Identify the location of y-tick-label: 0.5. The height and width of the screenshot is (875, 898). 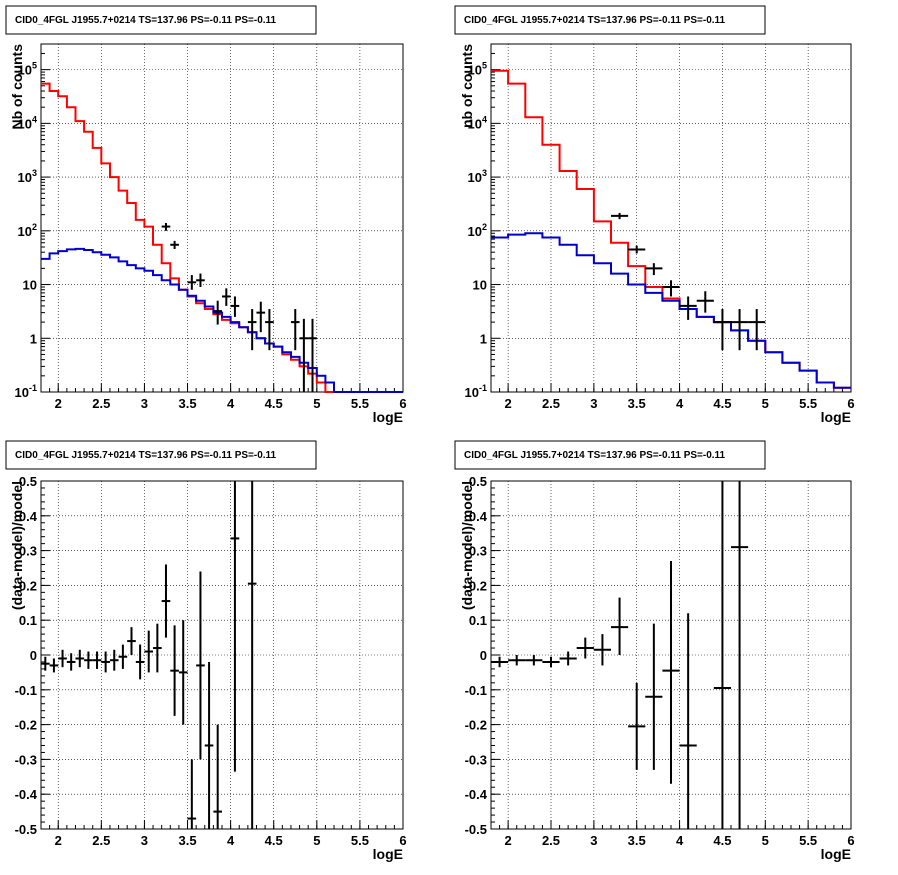
(478, 481).